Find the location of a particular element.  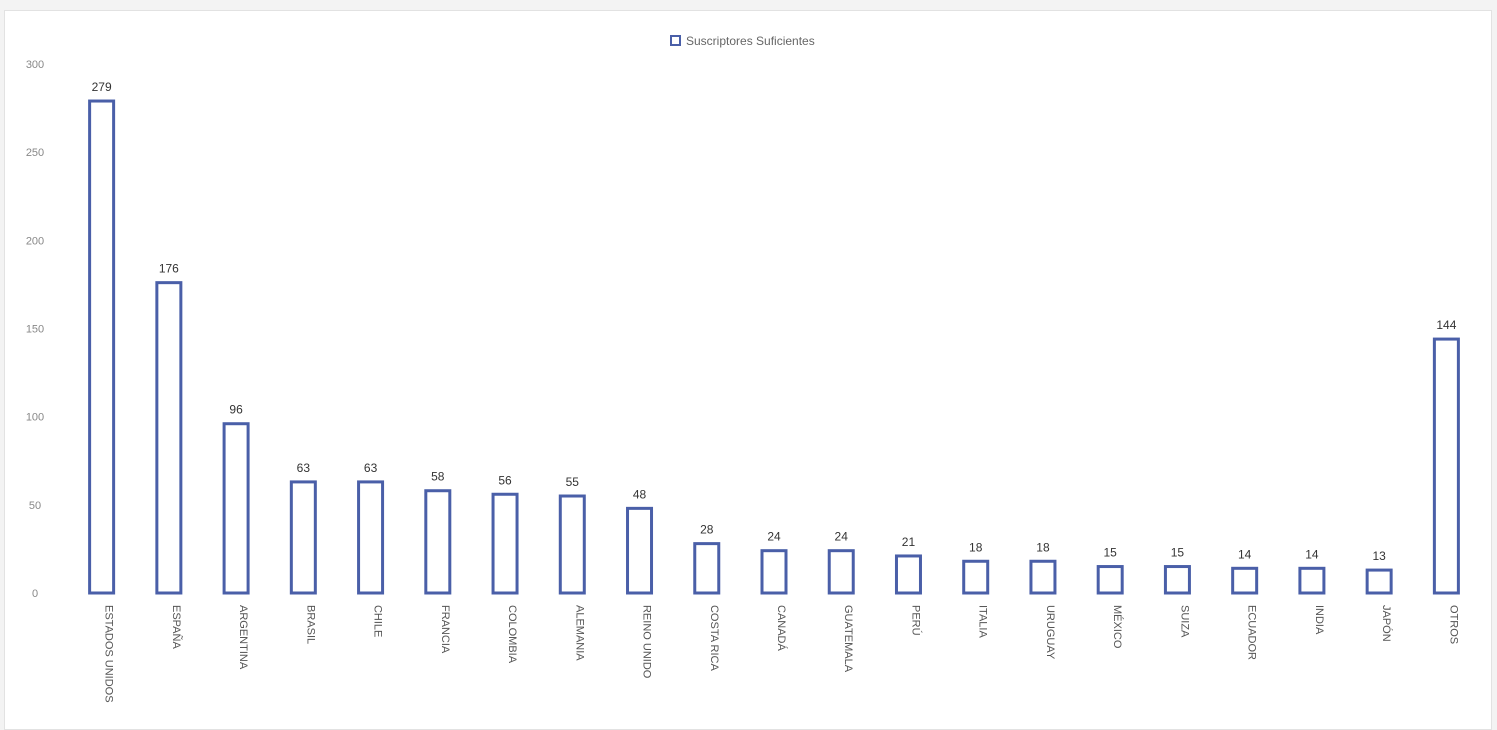

y-tick-label: 100 is located at coordinates (35, 418).